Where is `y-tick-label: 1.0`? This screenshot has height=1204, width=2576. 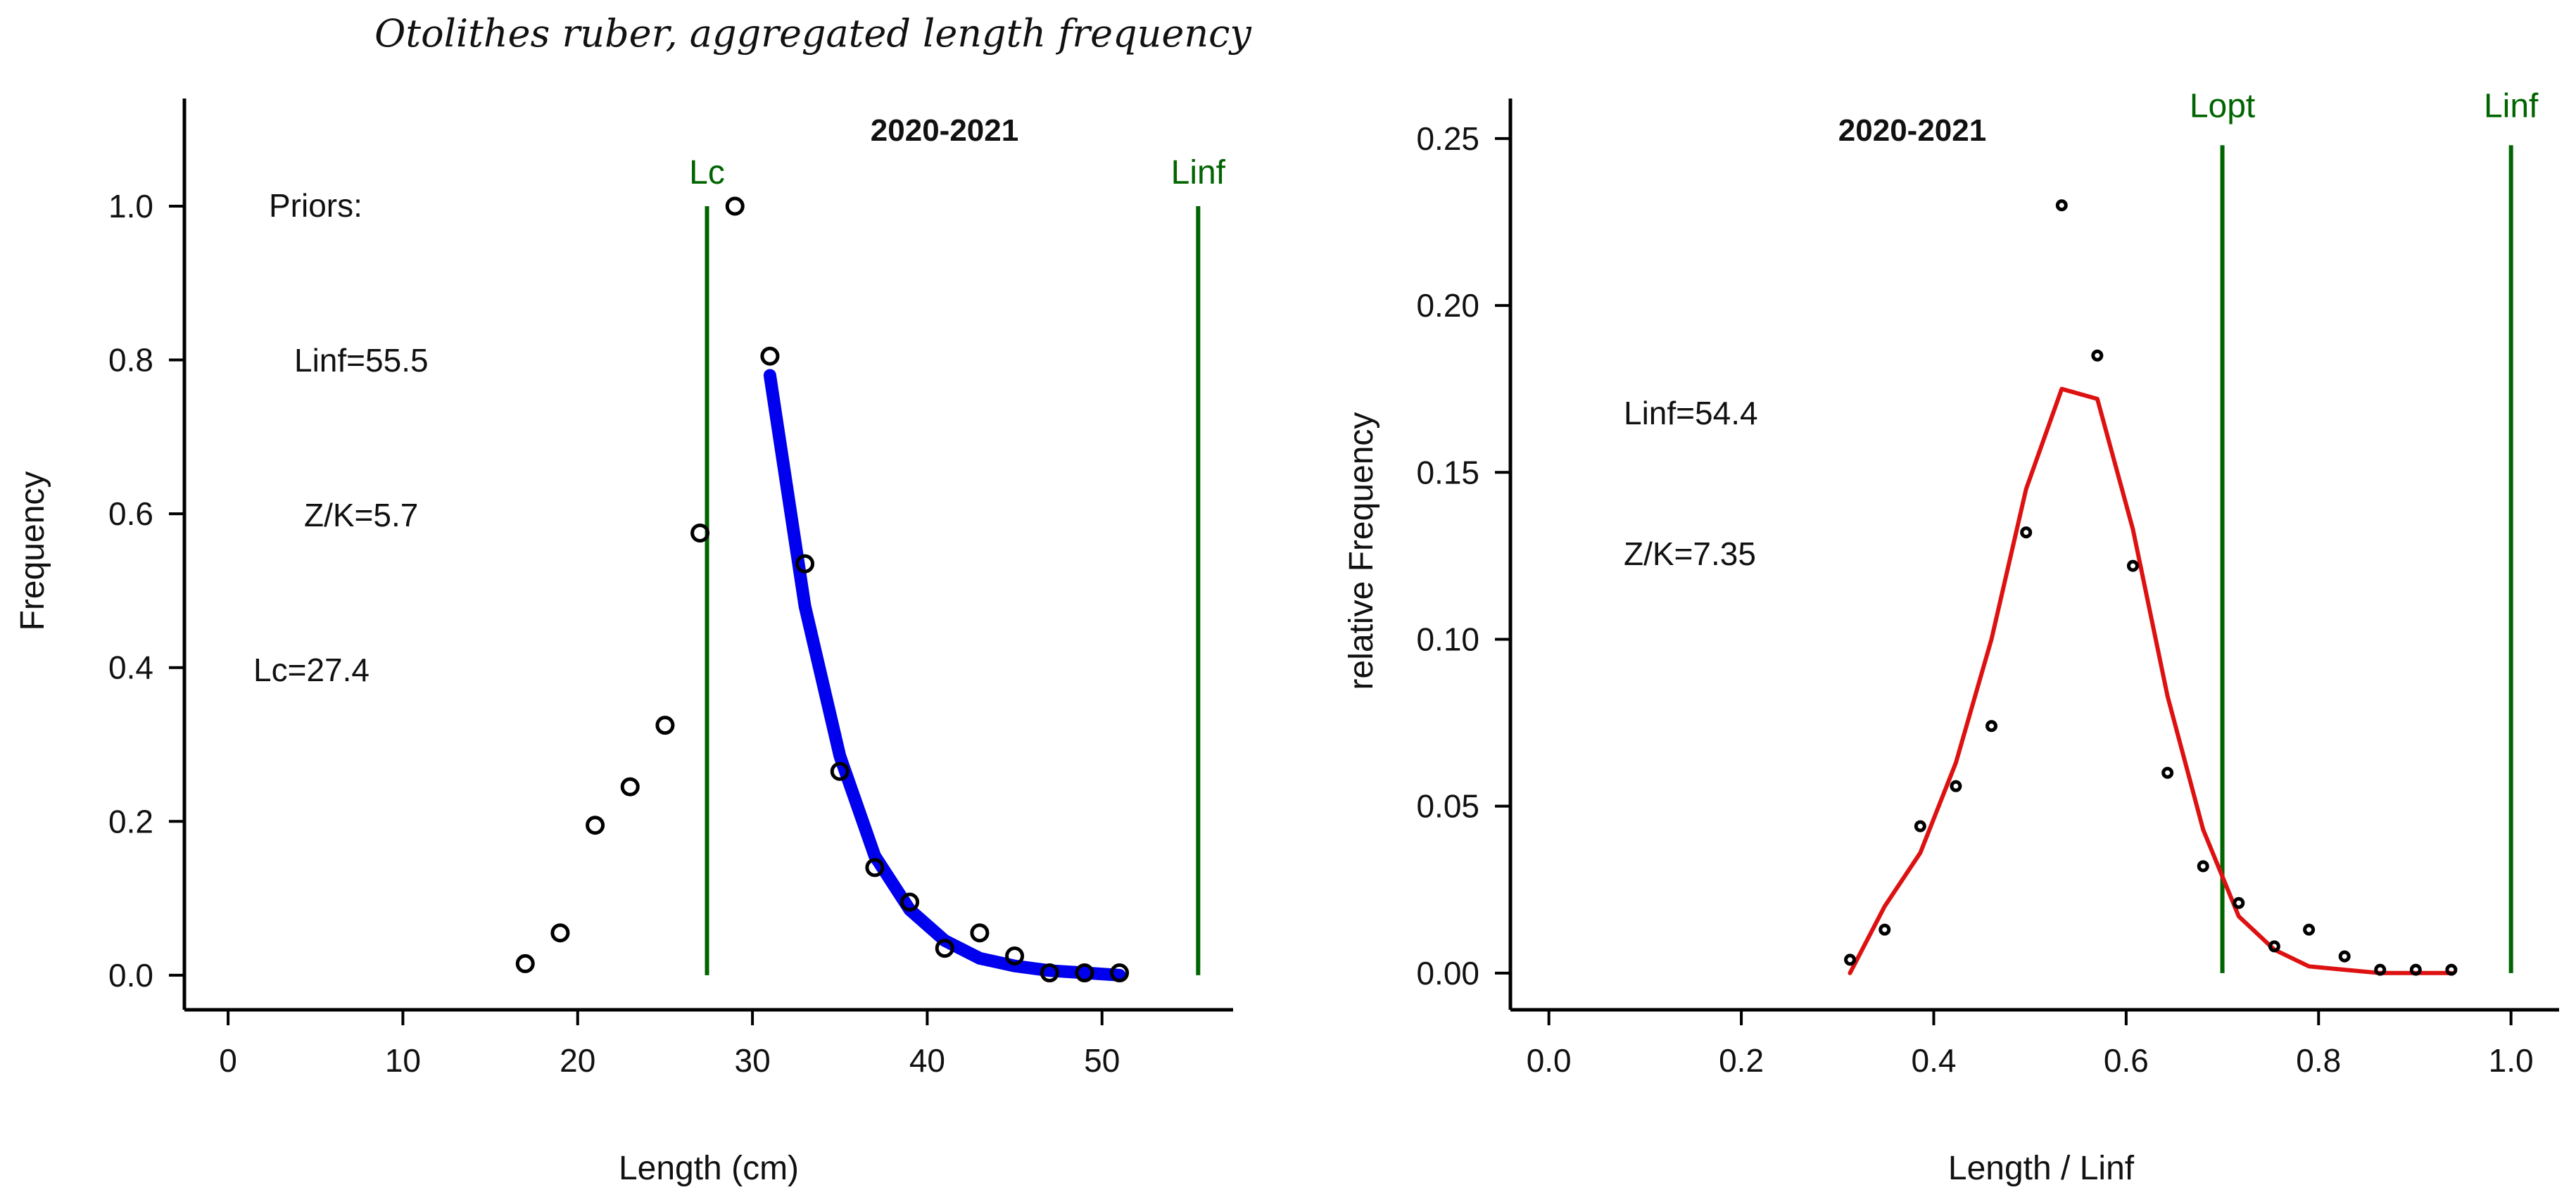
y-tick-label: 1.0 is located at coordinates (130, 206).